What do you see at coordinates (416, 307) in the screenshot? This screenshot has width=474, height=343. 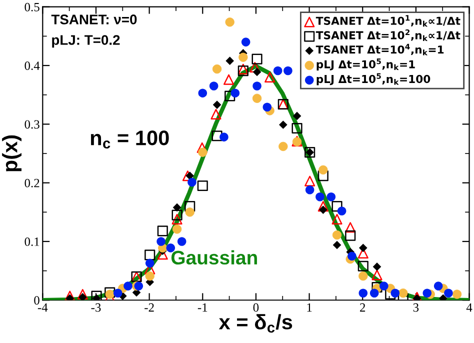 I see `x-tick-label: 3` at bounding box center [416, 307].